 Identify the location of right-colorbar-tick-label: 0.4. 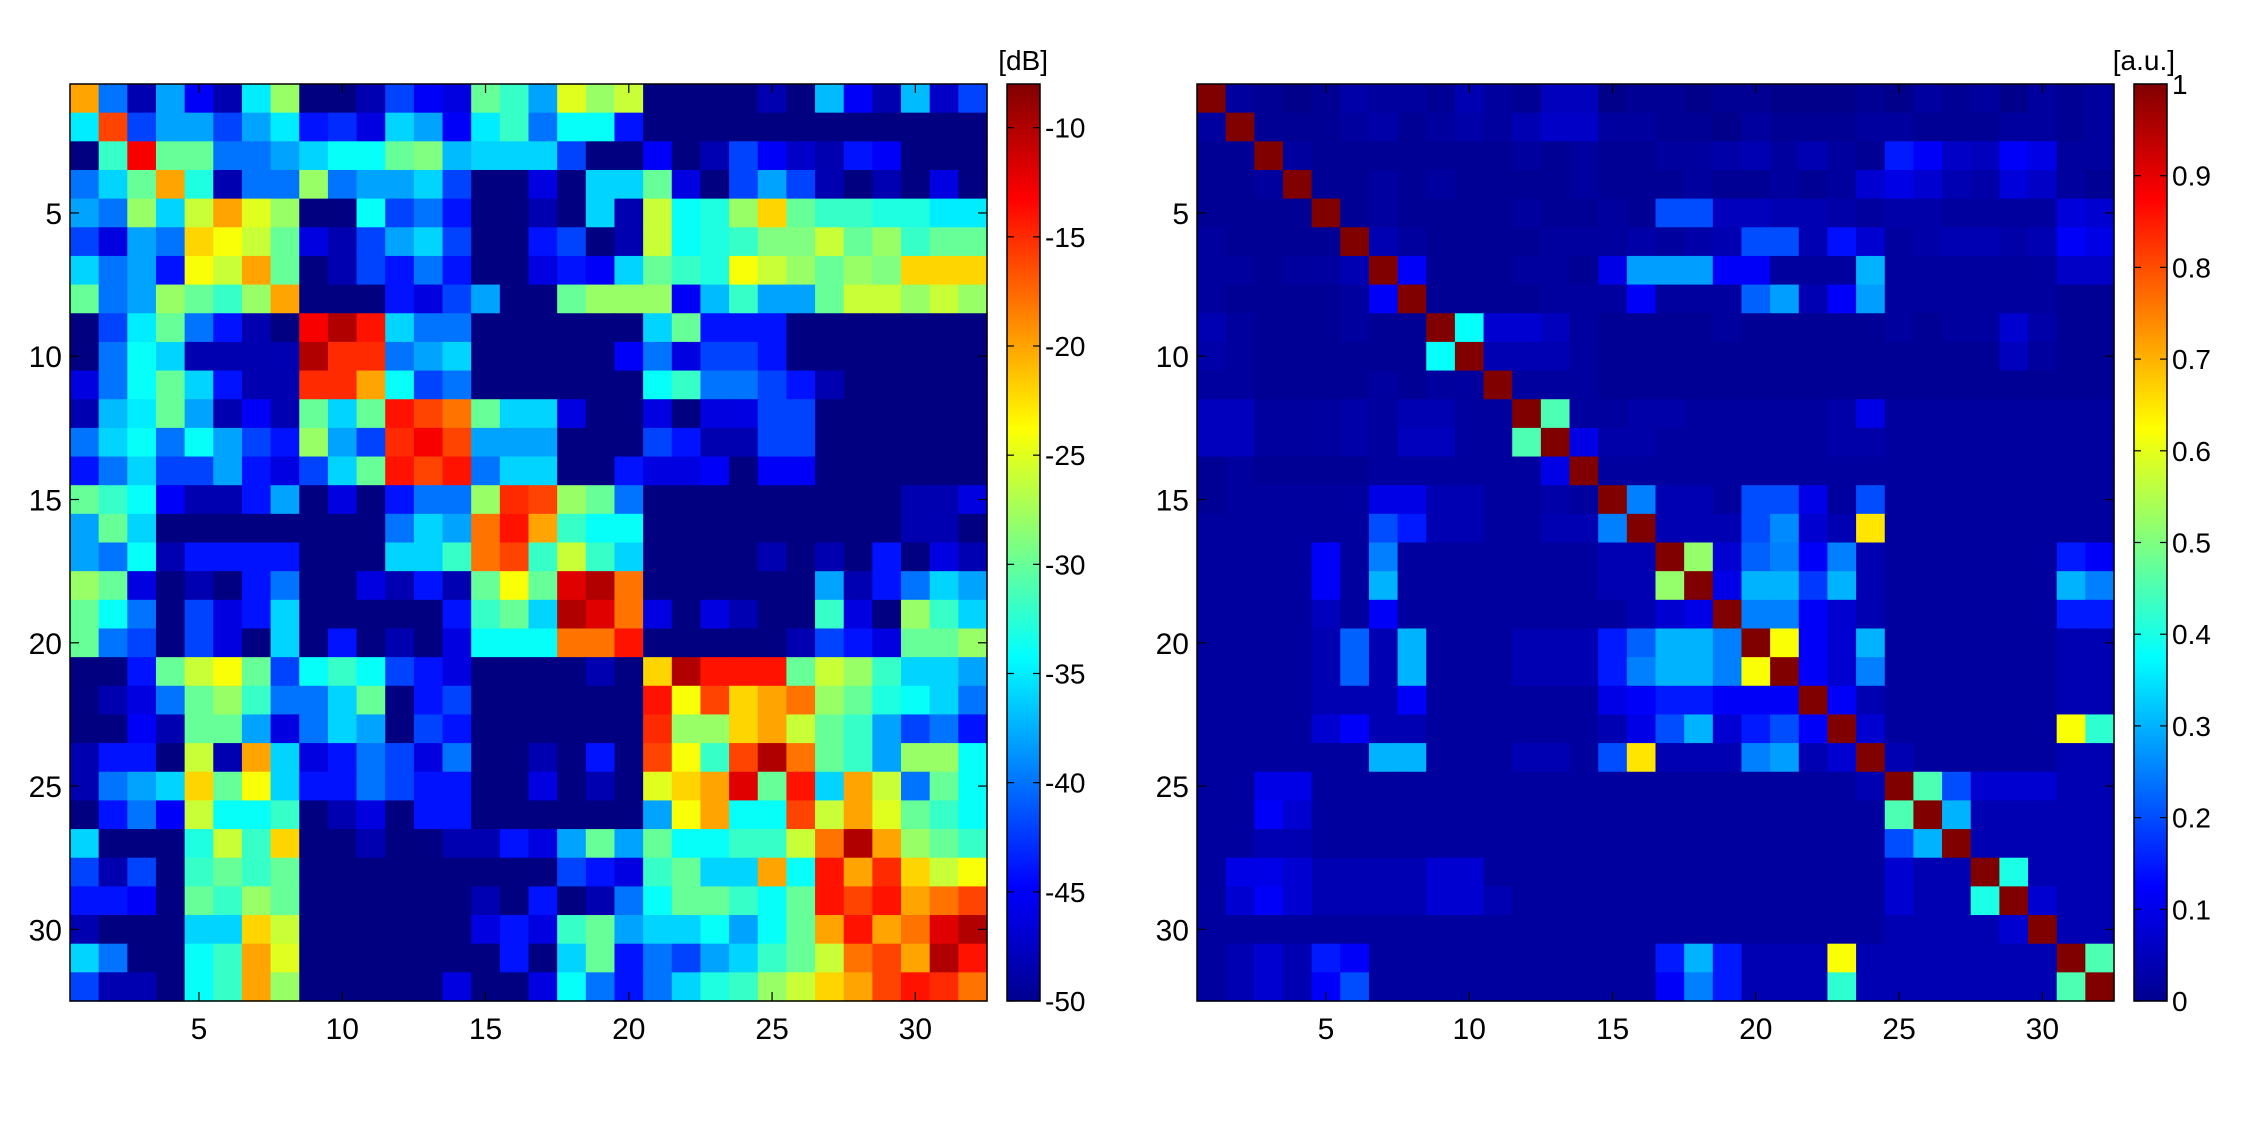
(2191, 634).